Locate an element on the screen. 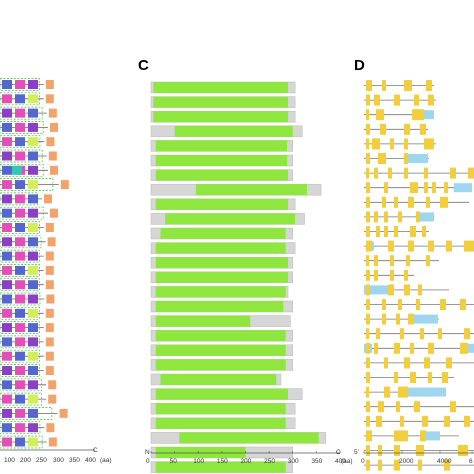 This screenshot has width=474, height=474. panel-d-tick-label: 4000 is located at coordinates (444, 461).